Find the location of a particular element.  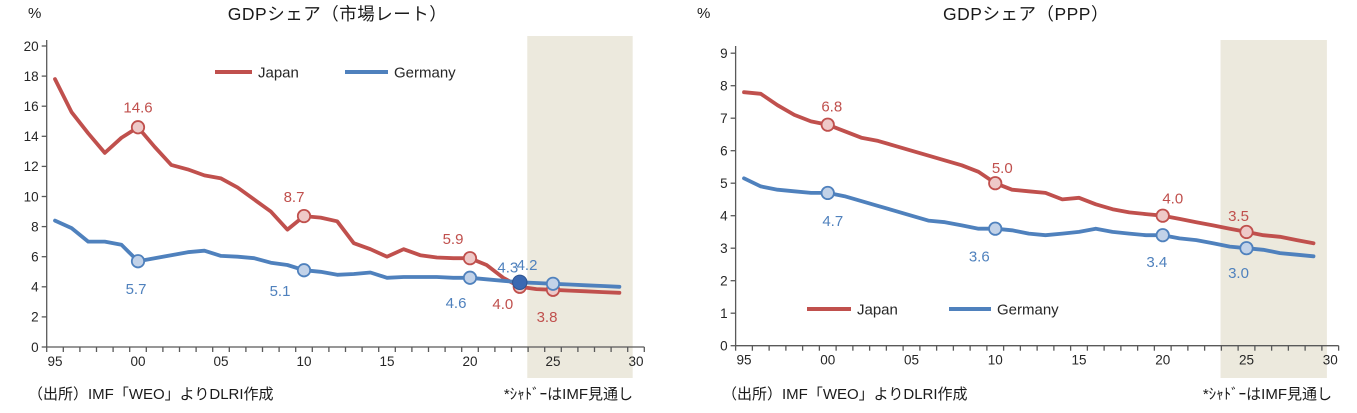

y-tick-label: 10 is located at coordinates (31, 196).